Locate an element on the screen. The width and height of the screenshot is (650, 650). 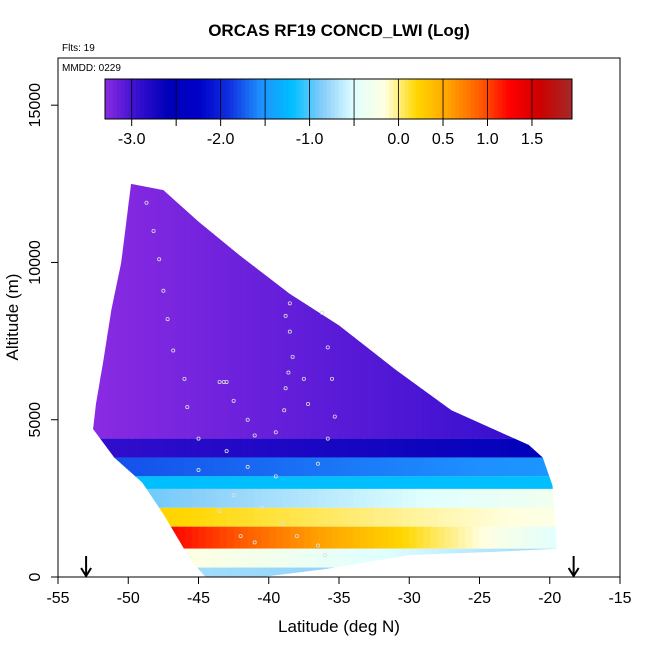
x-tick-label: -30 is located at coordinates (409, 598).